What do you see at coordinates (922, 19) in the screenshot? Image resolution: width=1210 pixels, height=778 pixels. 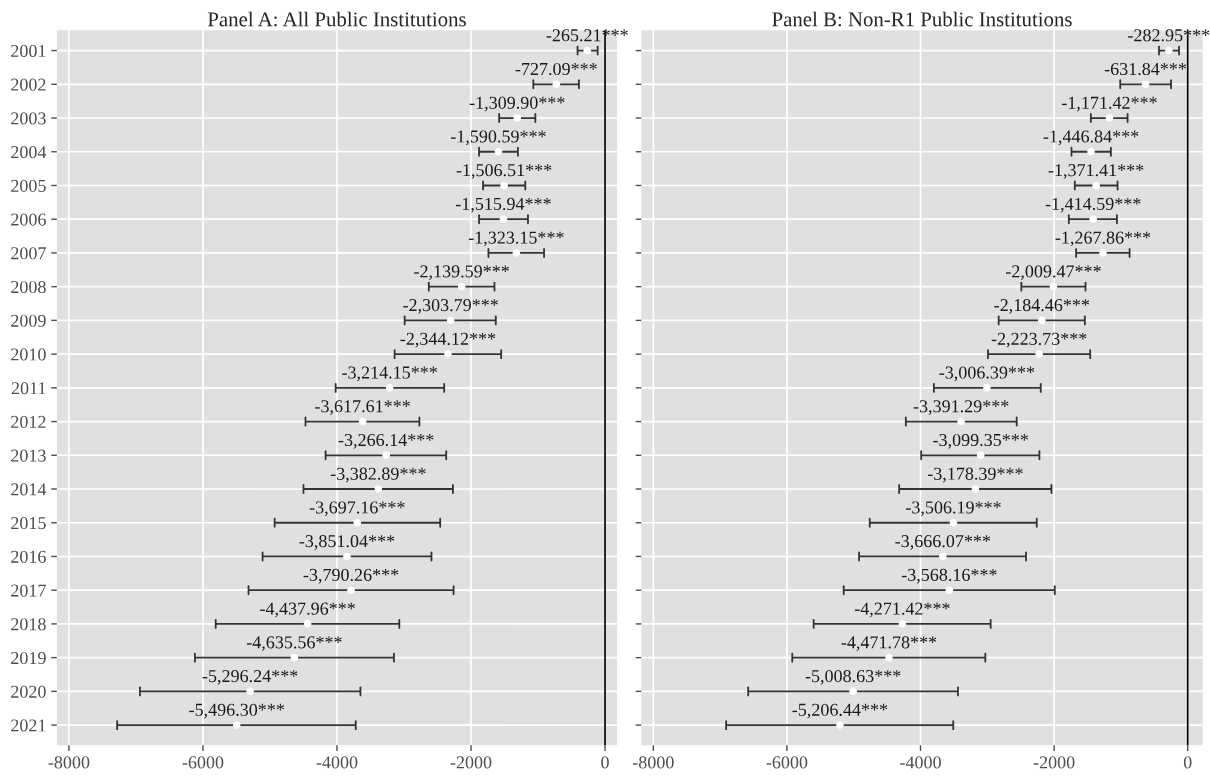 I see `chart-title: Panel B: Non-R1 Public Institutions` at bounding box center [922, 19].